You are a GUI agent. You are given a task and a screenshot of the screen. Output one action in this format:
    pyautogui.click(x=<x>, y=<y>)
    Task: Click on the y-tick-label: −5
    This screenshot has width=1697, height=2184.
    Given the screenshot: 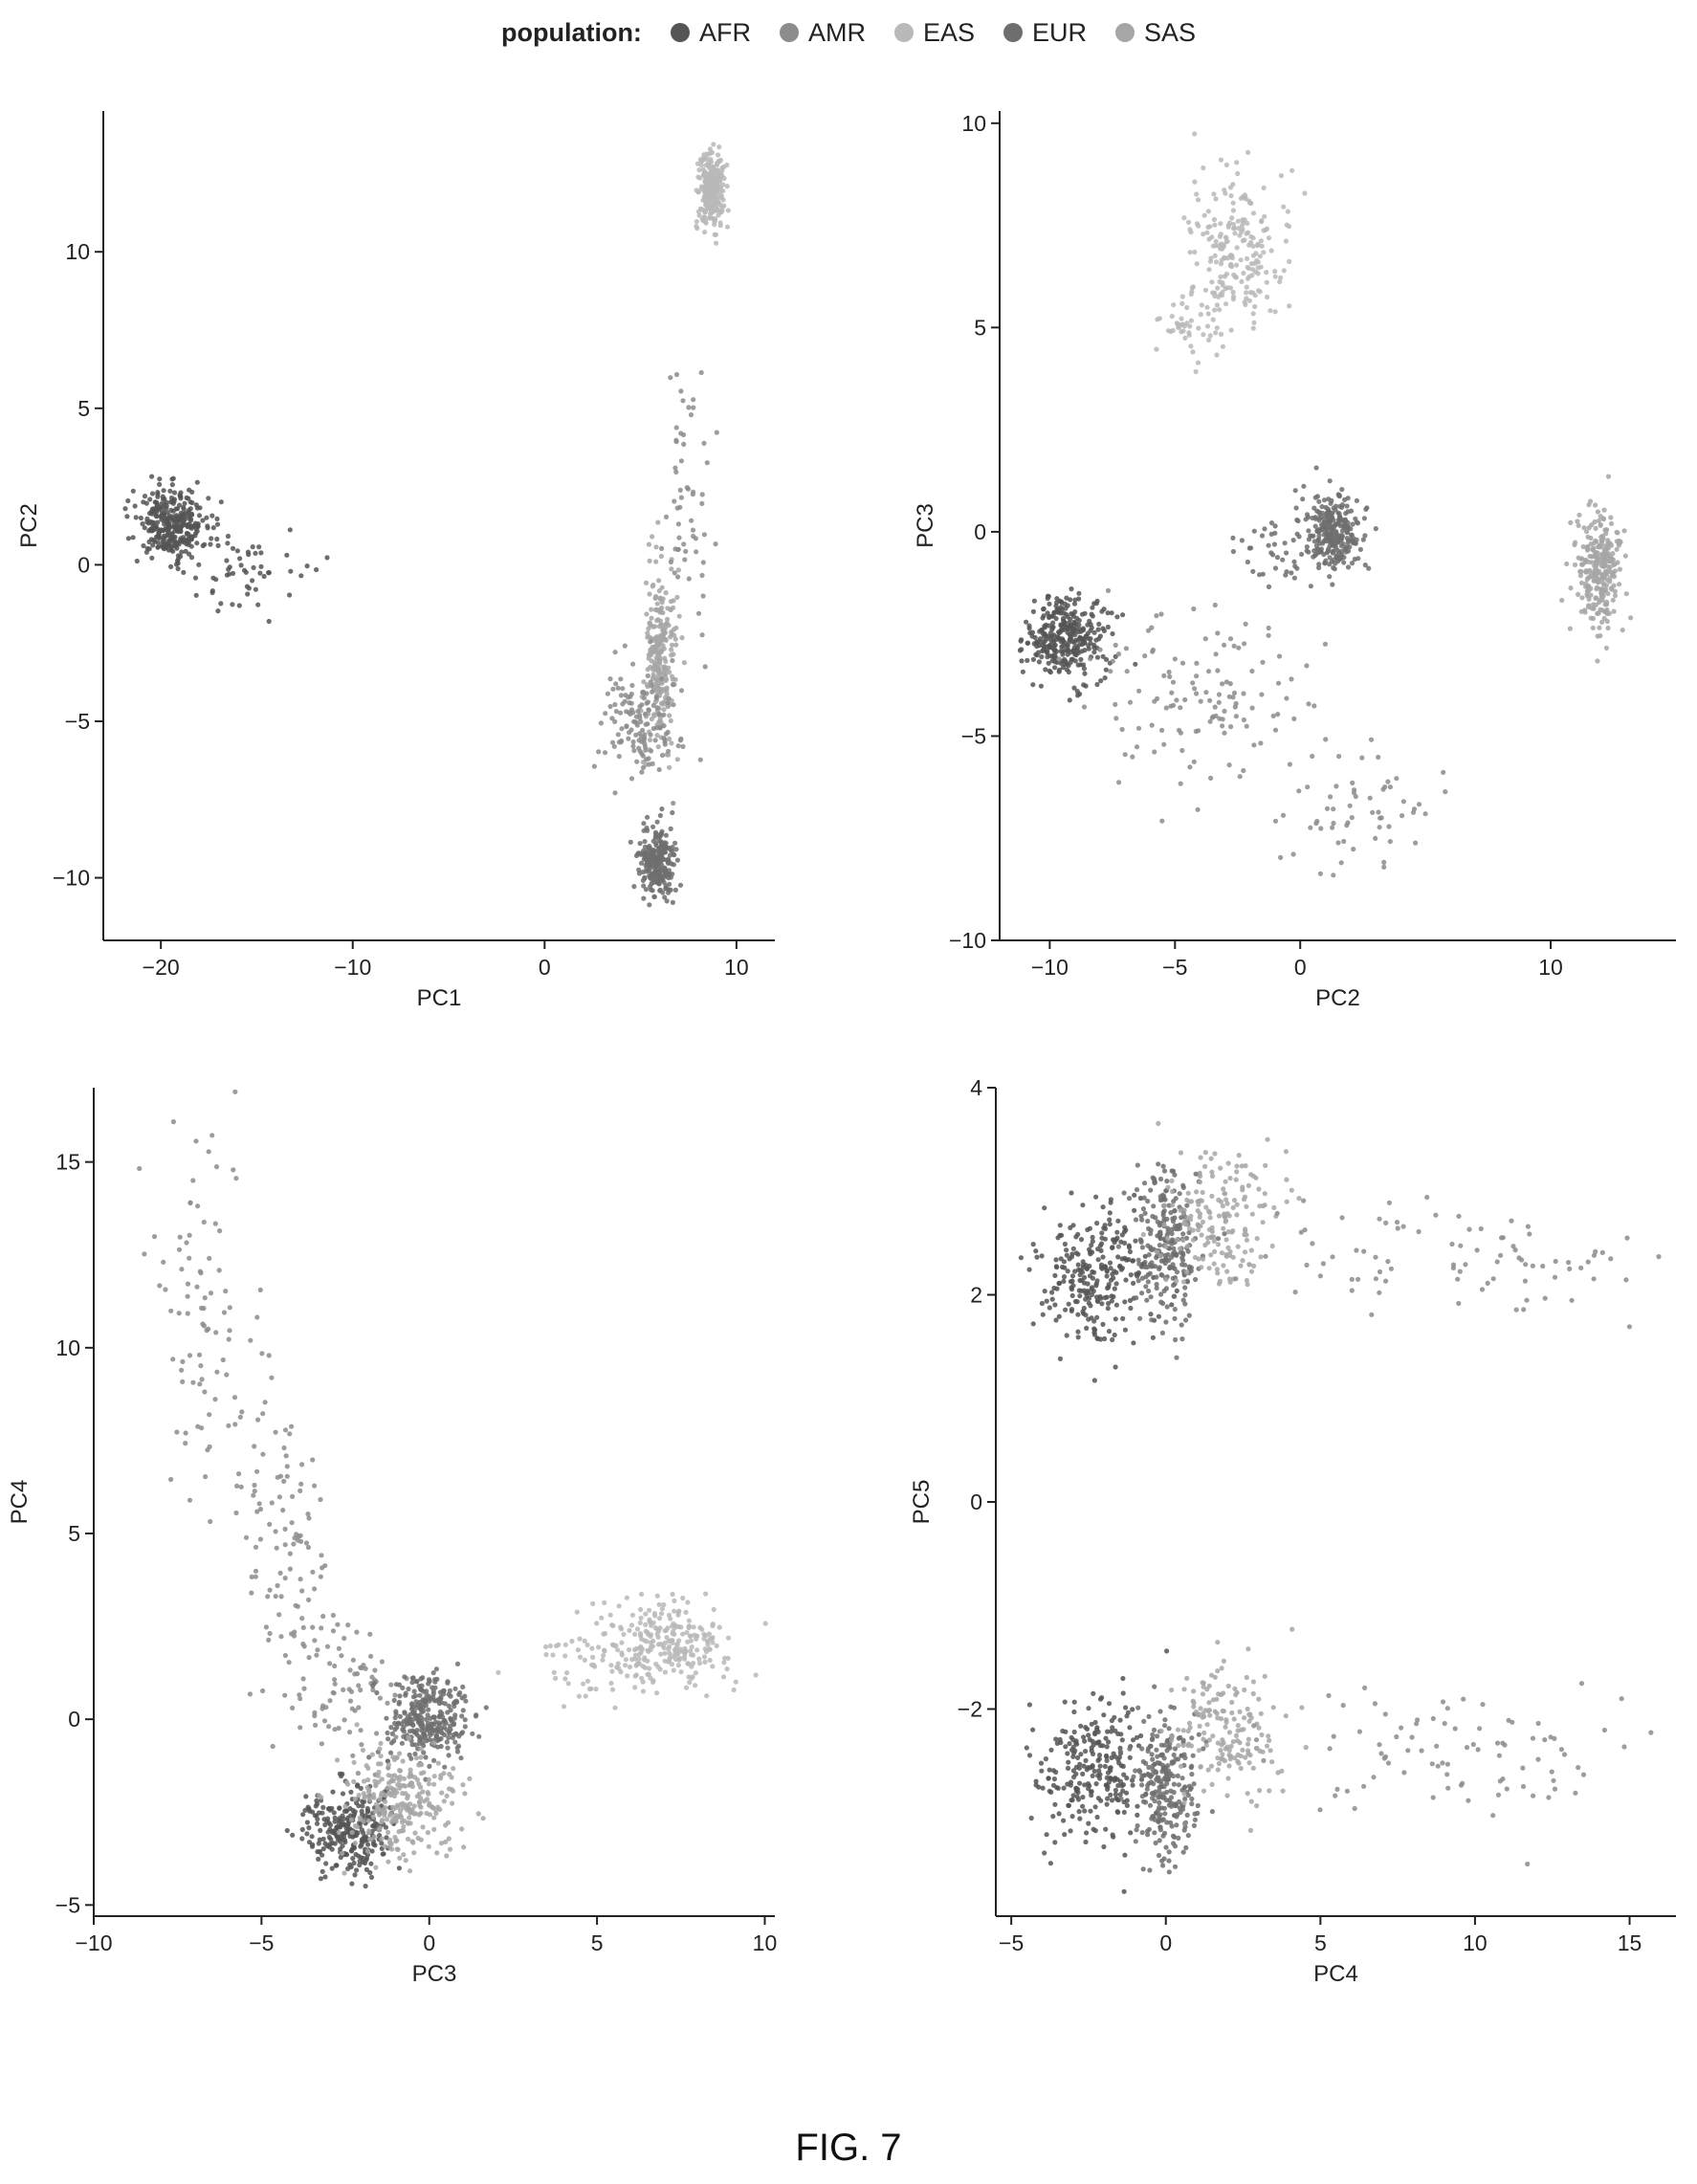 What is the action you would take?
    pyautogui.click(x=67, y=1905)
    